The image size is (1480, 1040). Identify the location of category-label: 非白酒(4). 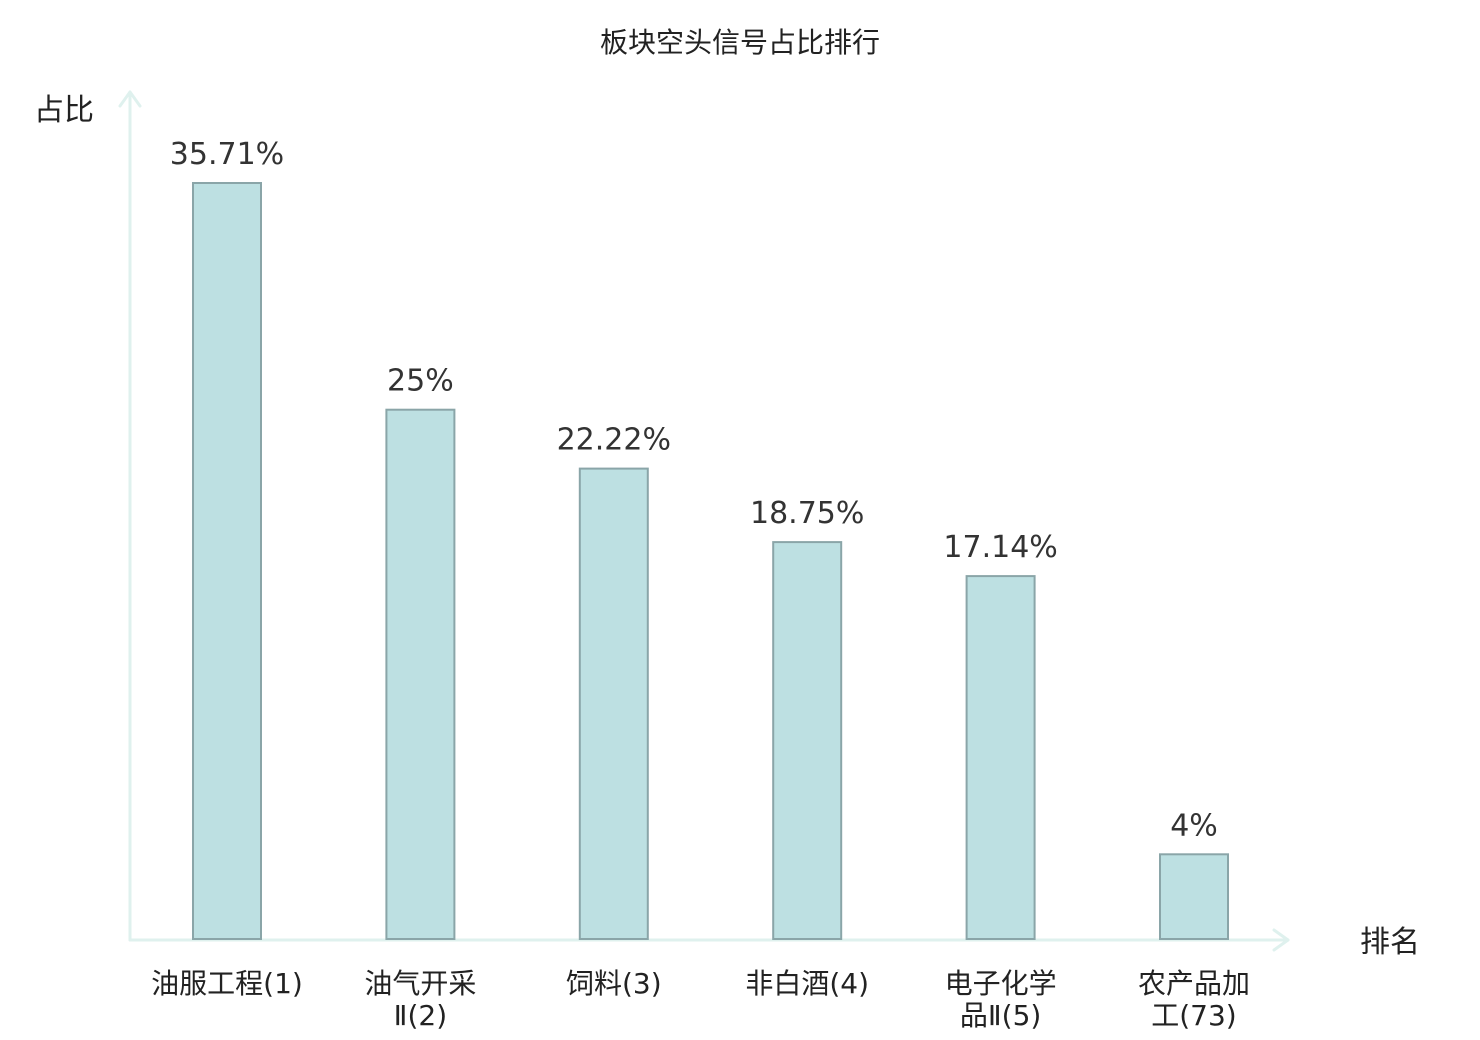
(807, 983).